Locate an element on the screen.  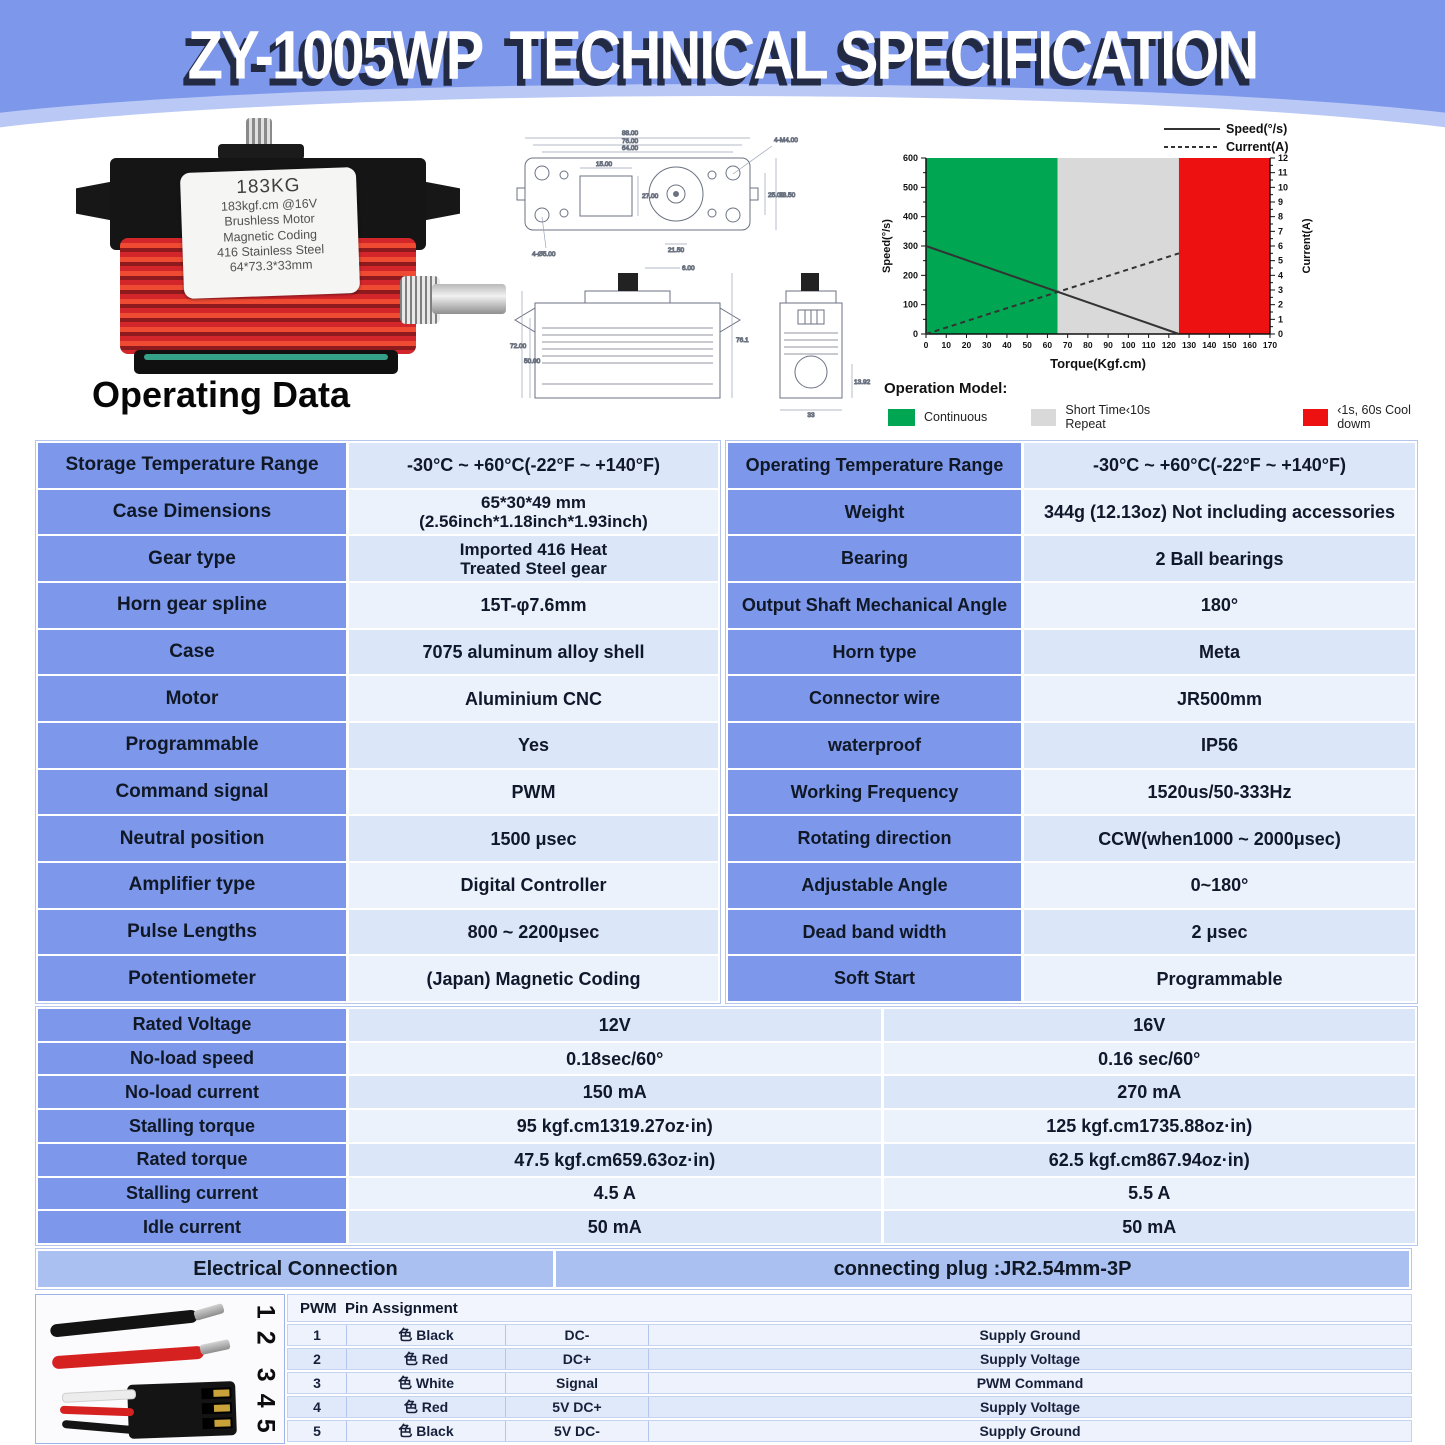
voltage-12v-cell: 12V is located at coordinates (615, 1025).